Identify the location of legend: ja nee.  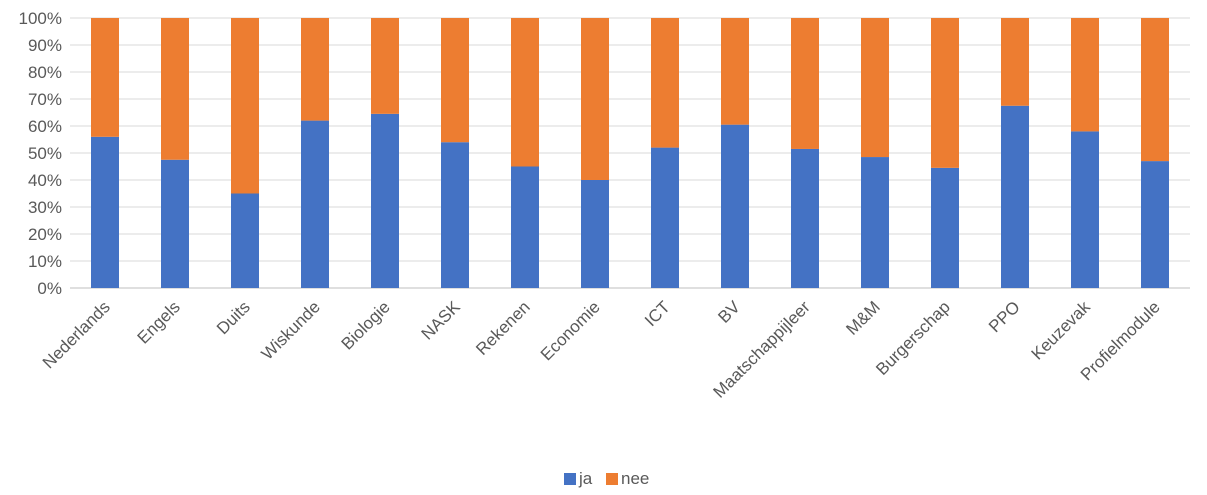
(606, 478).